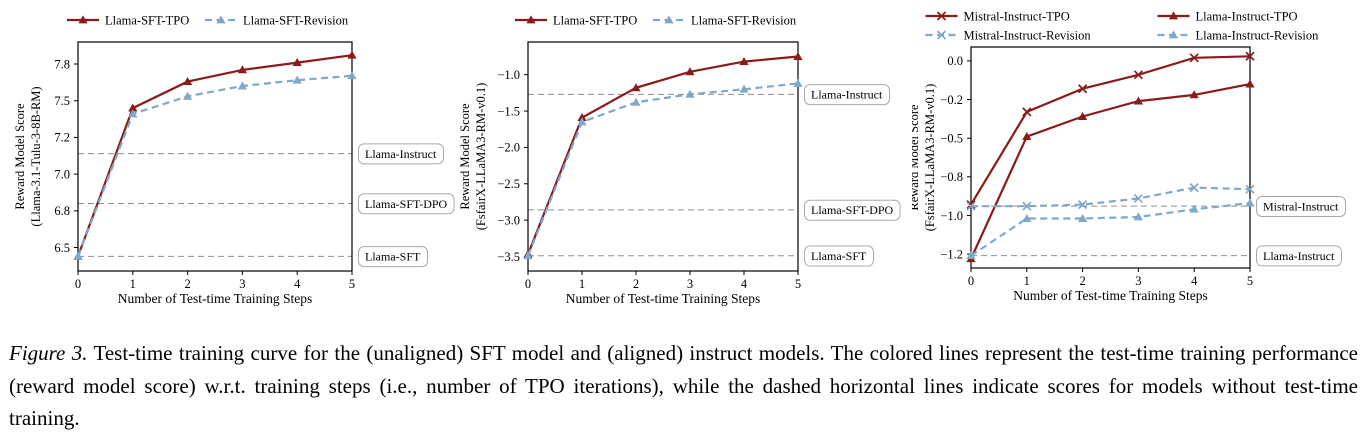 This screenshot has height=440, width=1367. I want to click on y-axis-tick-label: 7.0, so click(62, 174).